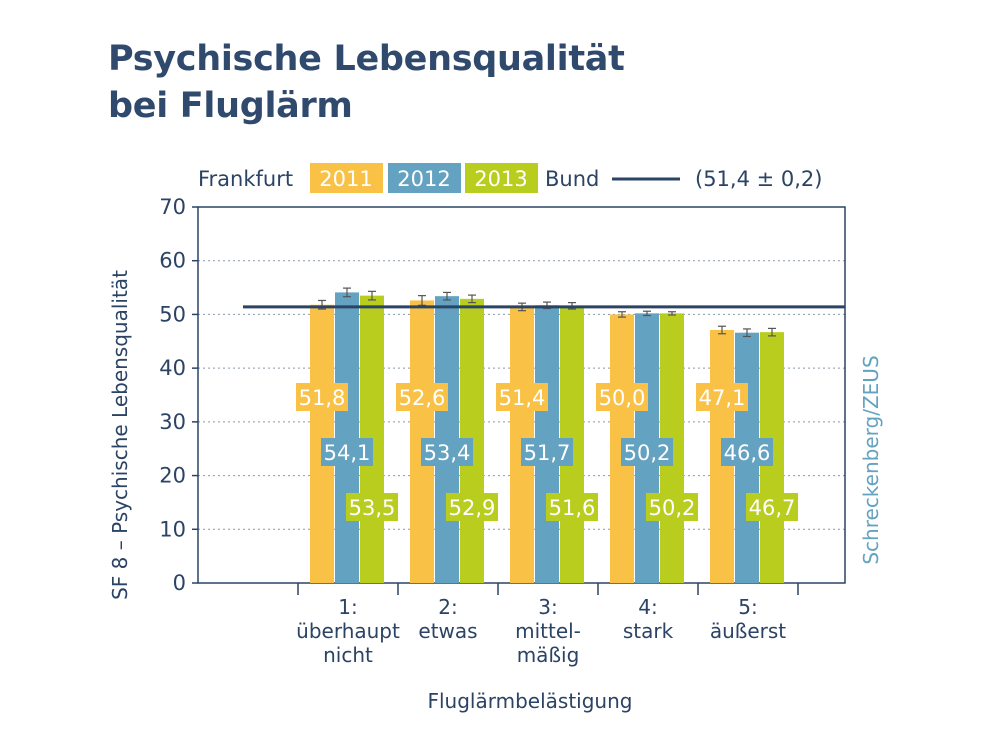  I want to click on x-category-label: mäßig, so click(548, 655).